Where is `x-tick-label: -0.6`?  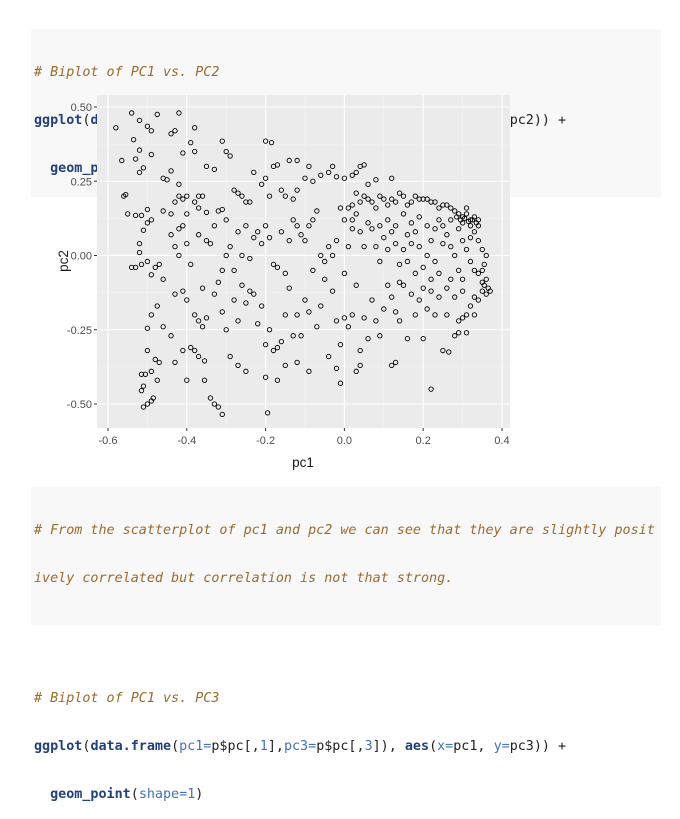
x-tick-label: -0.6 is located at coordinates (108, 441).